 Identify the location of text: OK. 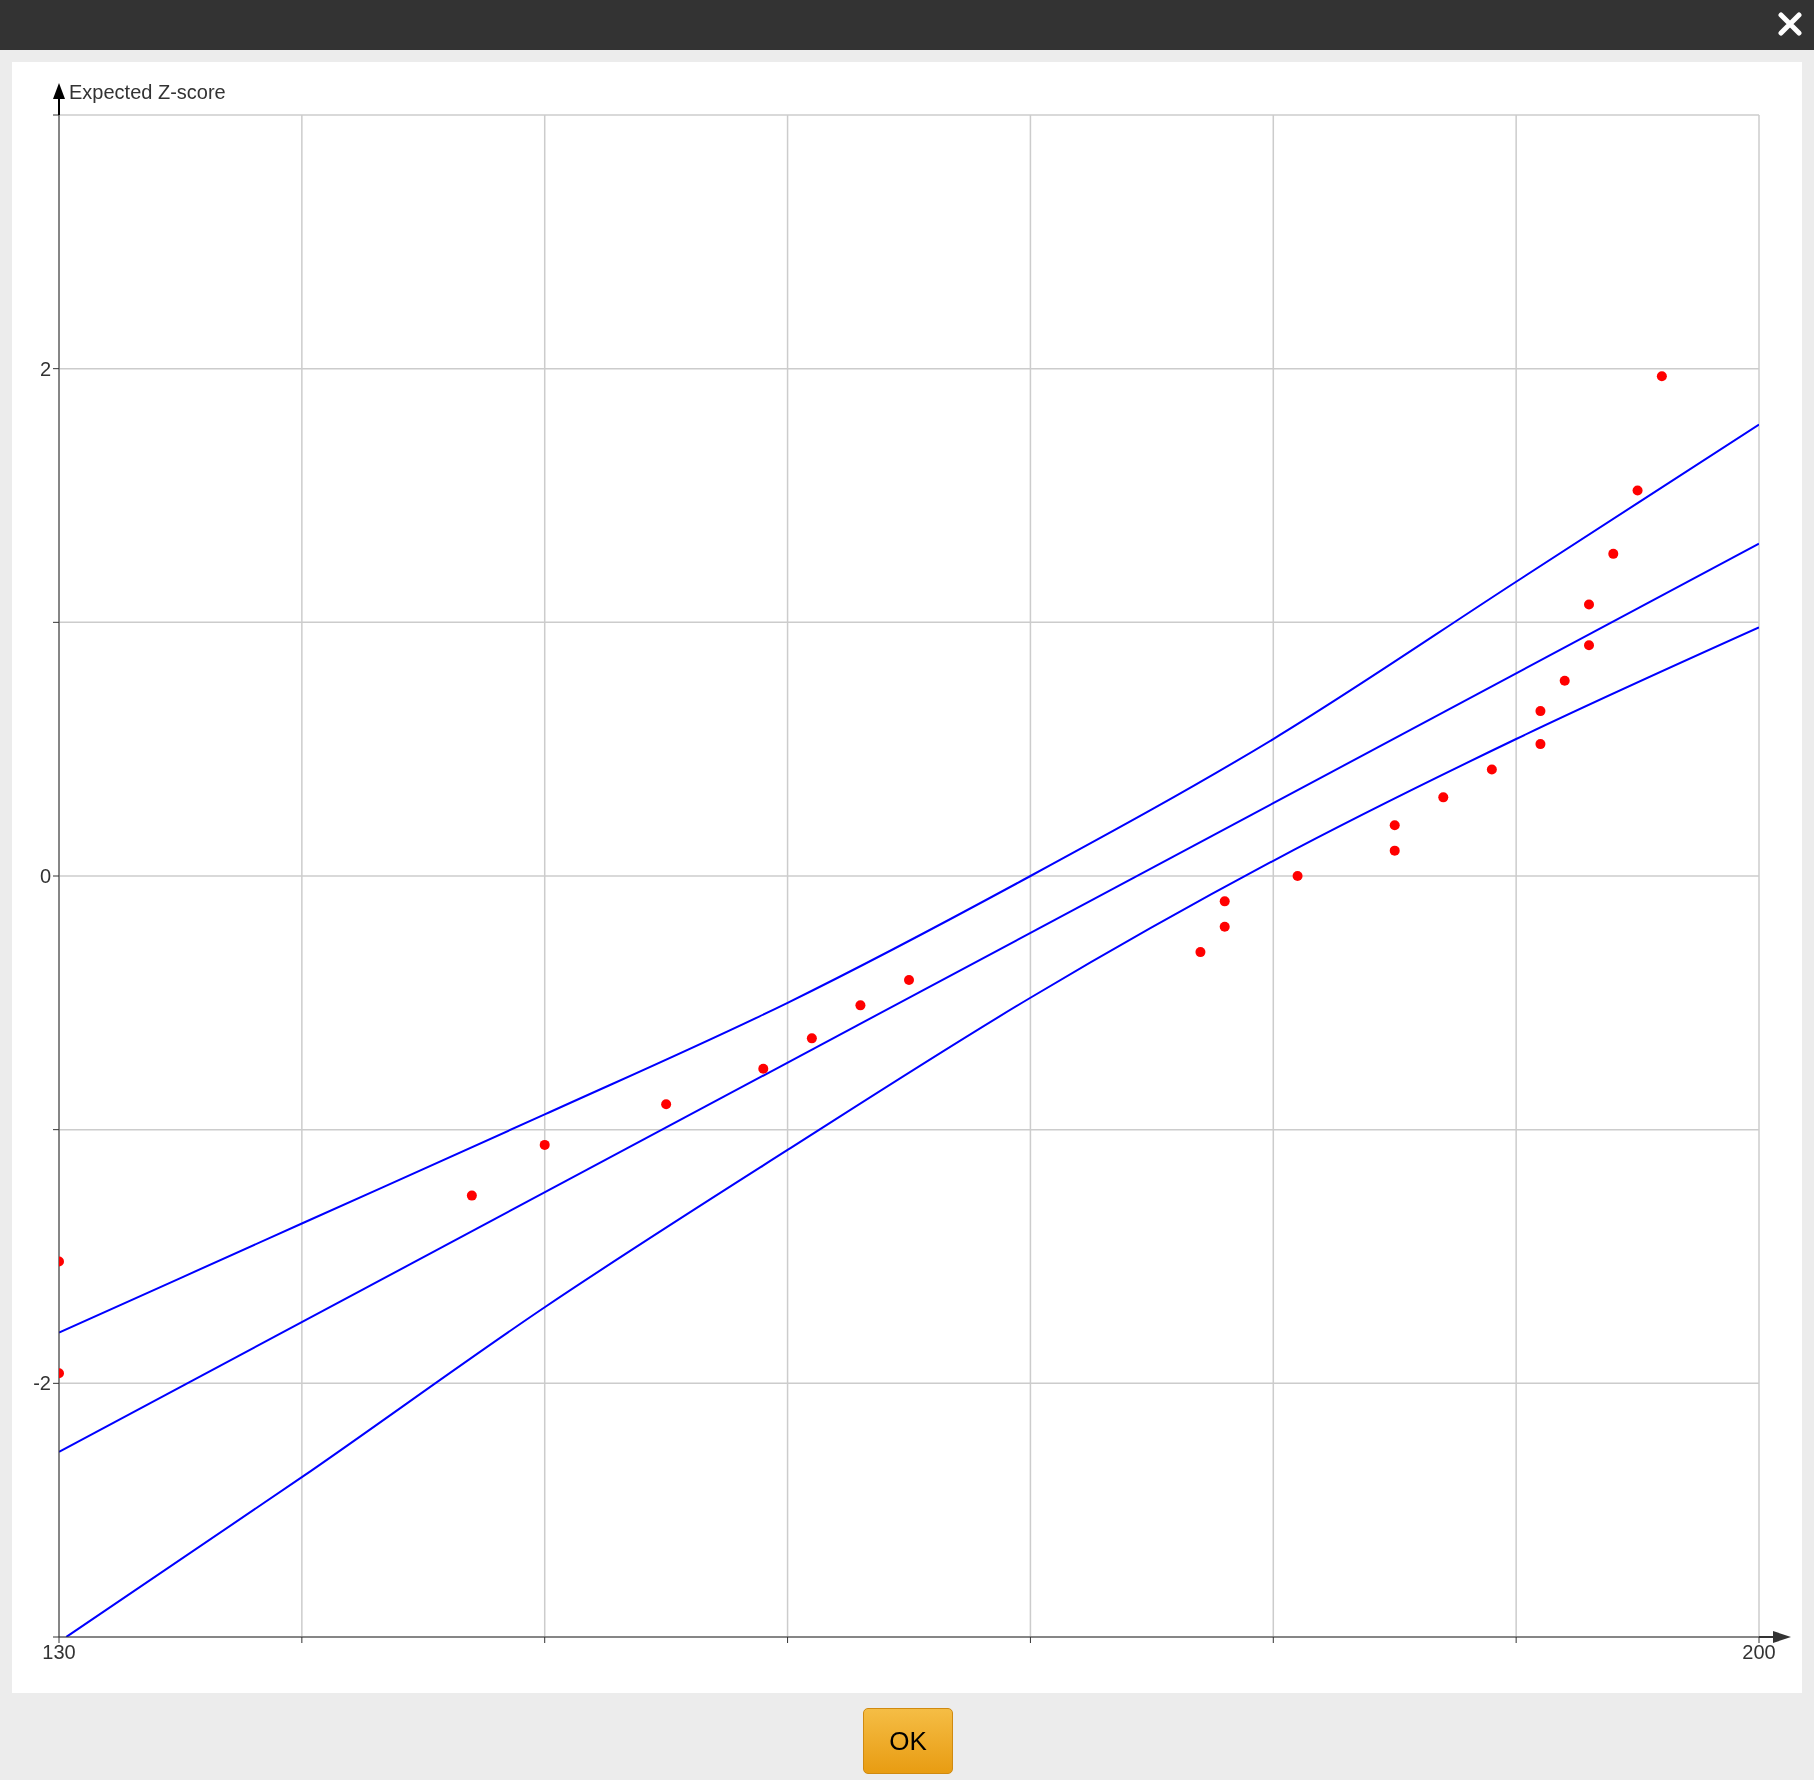
(908, 1741).